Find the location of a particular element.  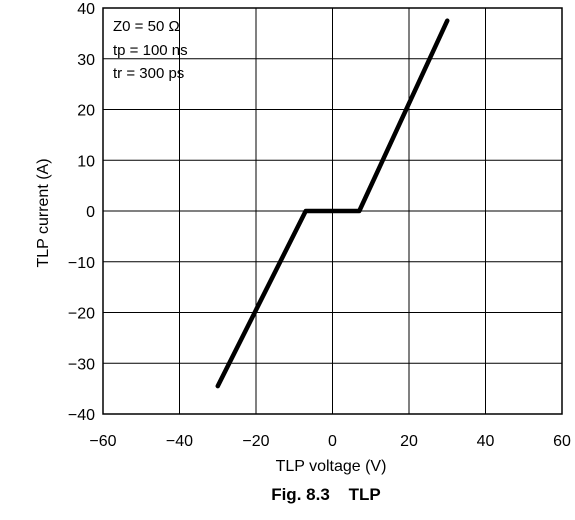

y-tick-label: 0 is located at coordinates (90, 212).